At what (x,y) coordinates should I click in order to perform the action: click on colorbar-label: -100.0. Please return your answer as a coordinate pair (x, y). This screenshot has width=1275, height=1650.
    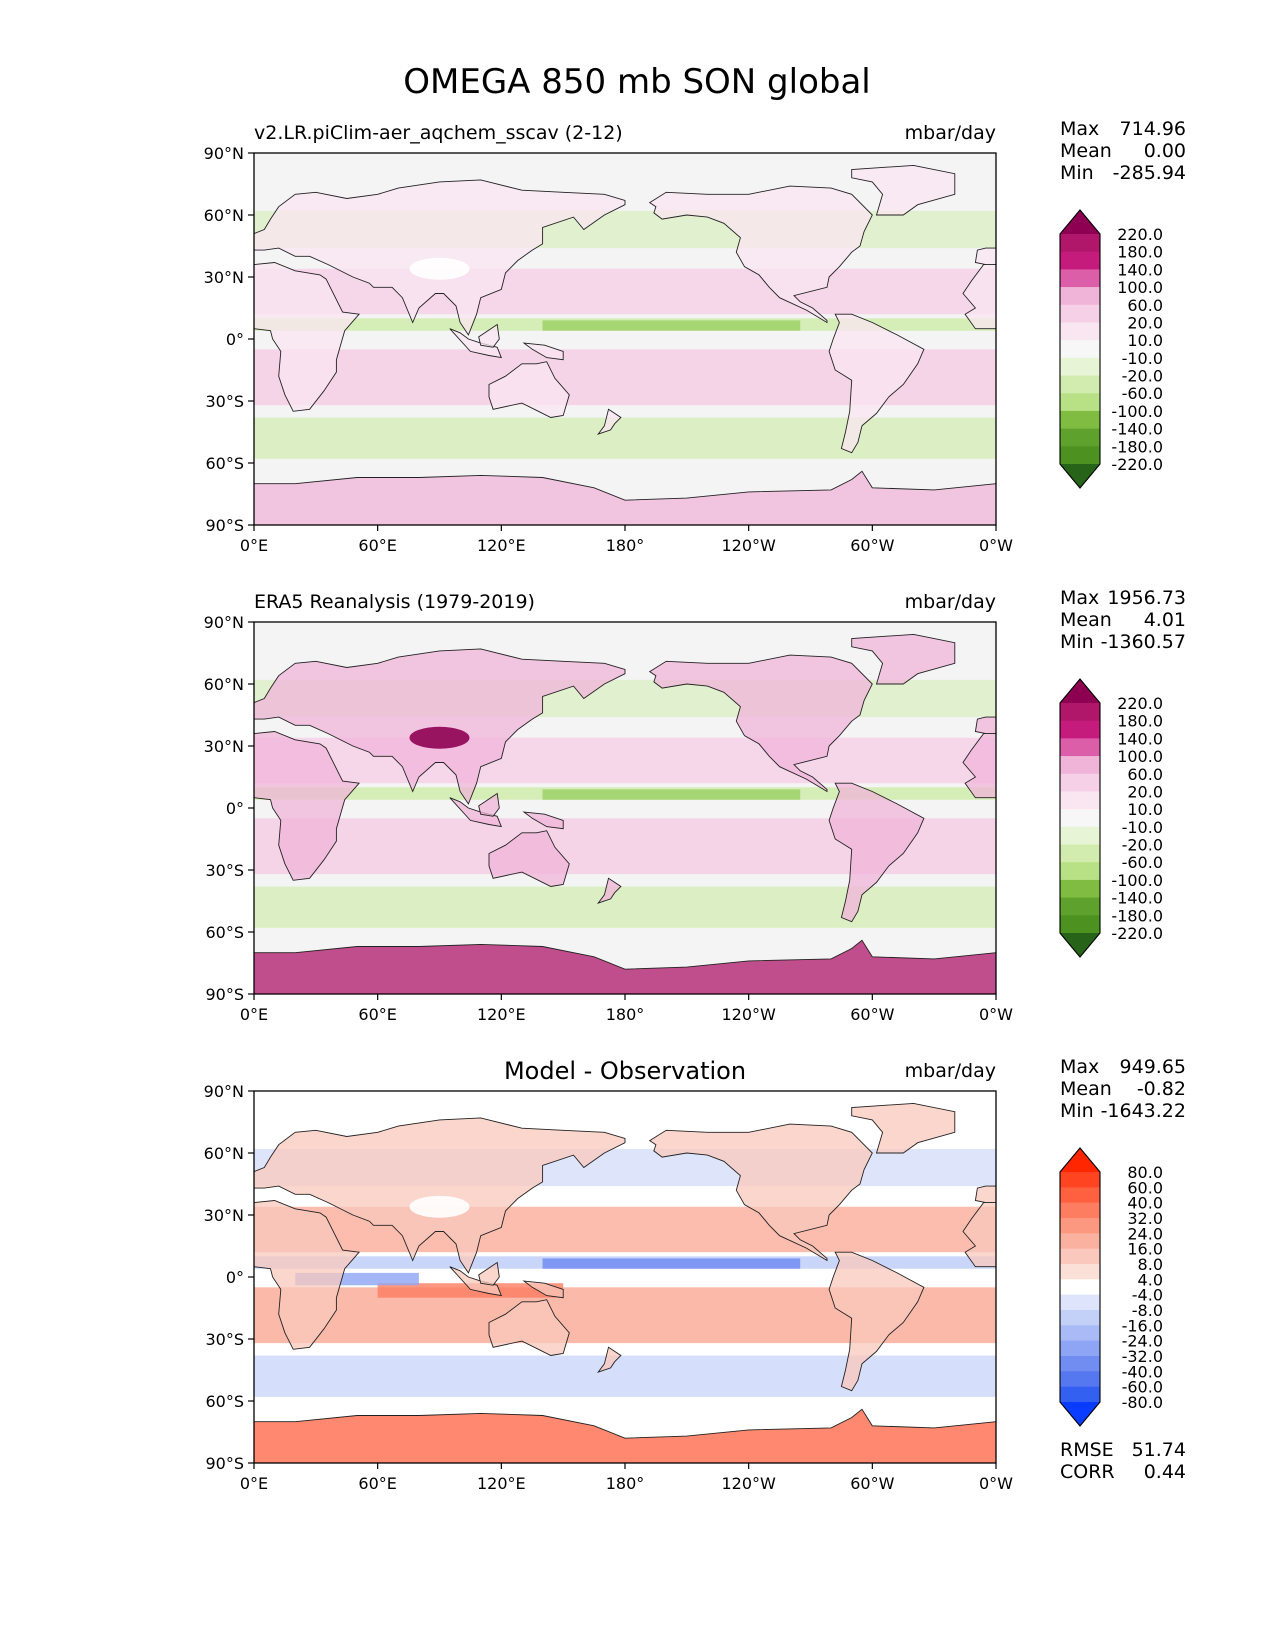
    Looking at the image, I should click on (1137, 880).